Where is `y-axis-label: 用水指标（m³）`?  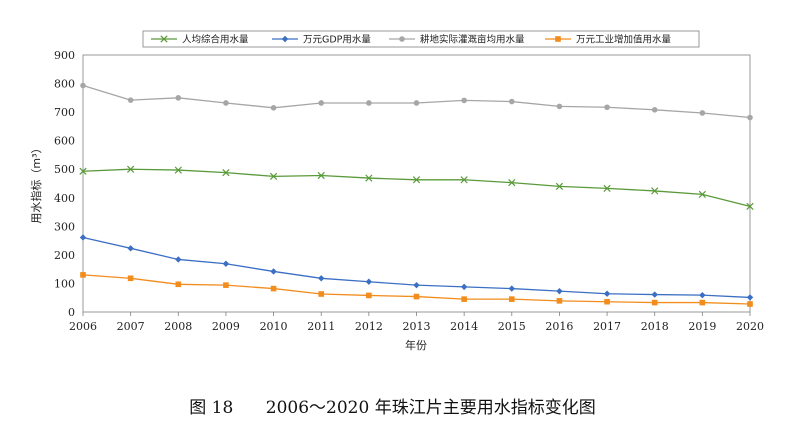
y-axis-label: 用水指标（m³） is located at coordinates (36, 182).